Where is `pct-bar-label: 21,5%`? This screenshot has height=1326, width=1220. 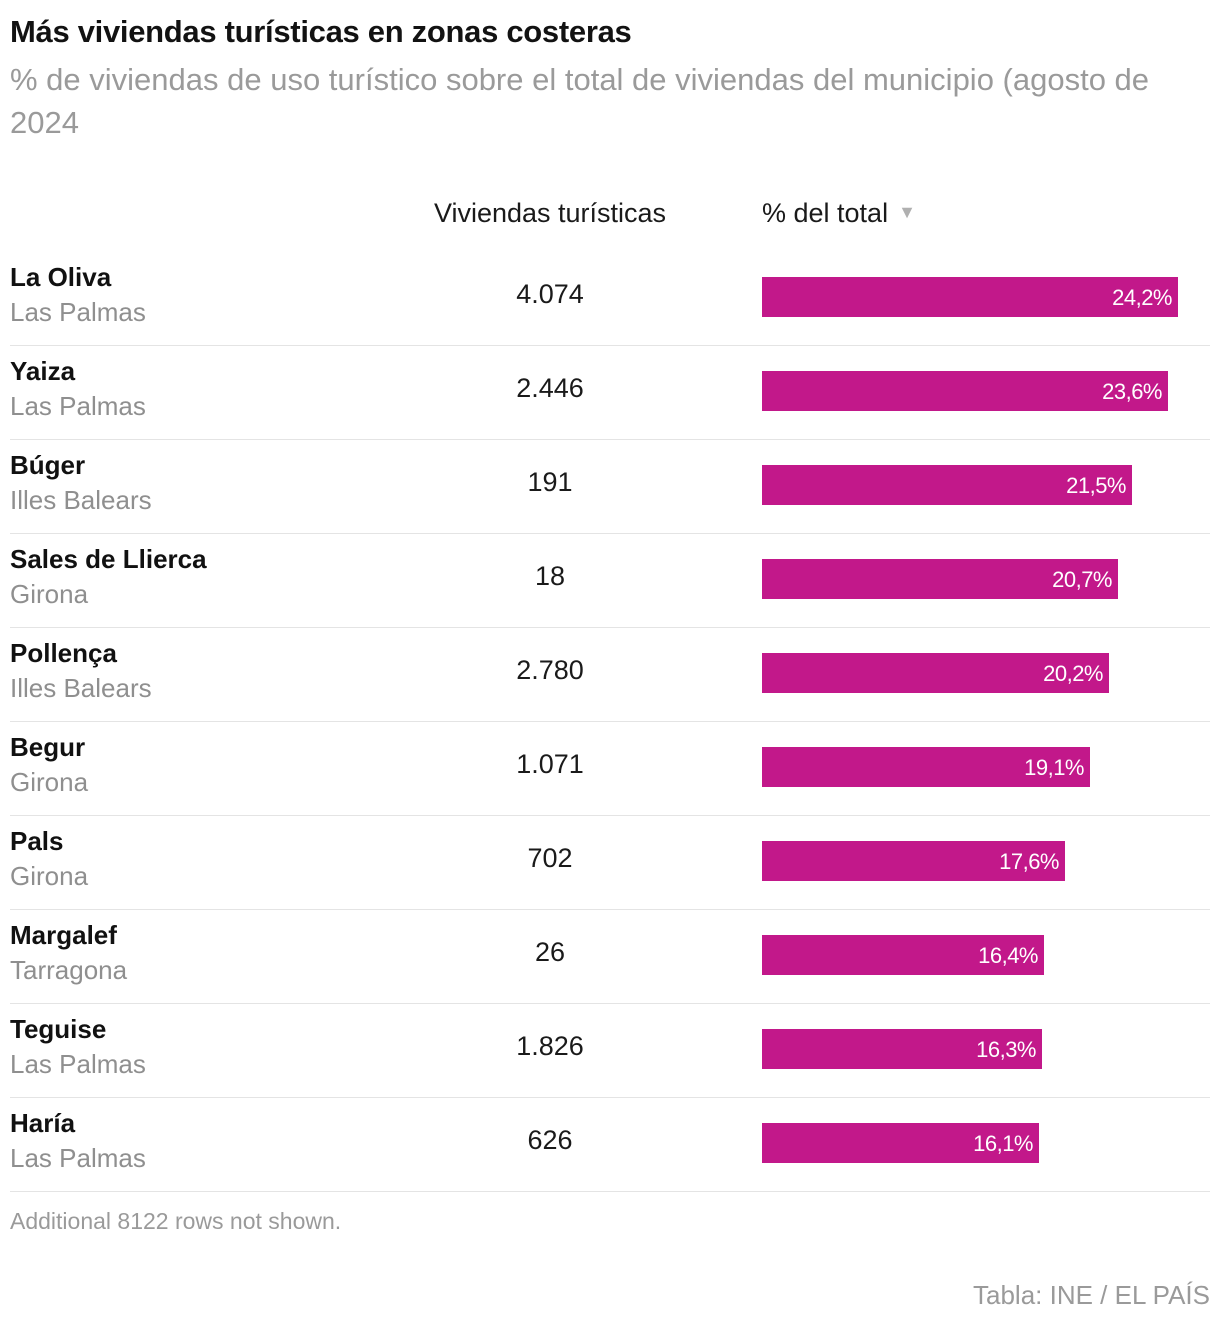 pct-bar-label: 21,5% is located at coordinates (1096, 485).